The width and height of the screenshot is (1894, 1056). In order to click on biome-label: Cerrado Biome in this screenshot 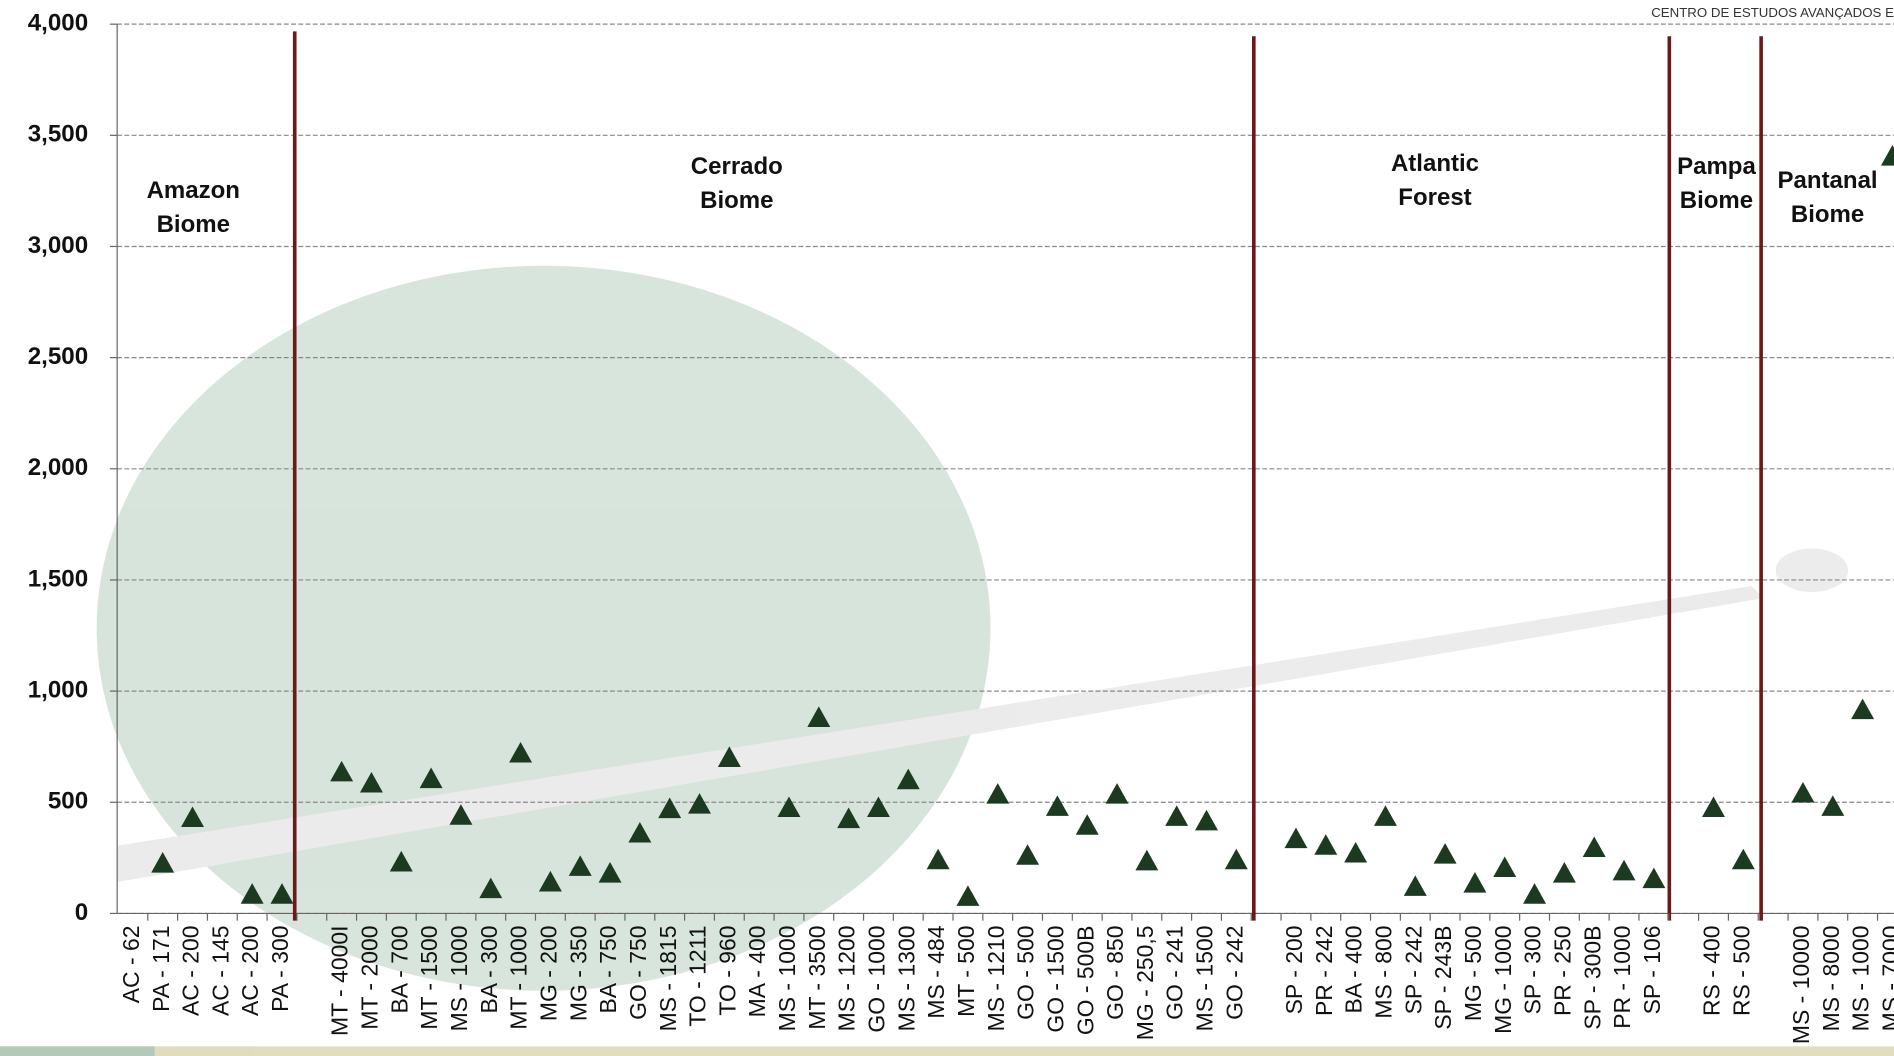, I will do `click(736, 183)`.